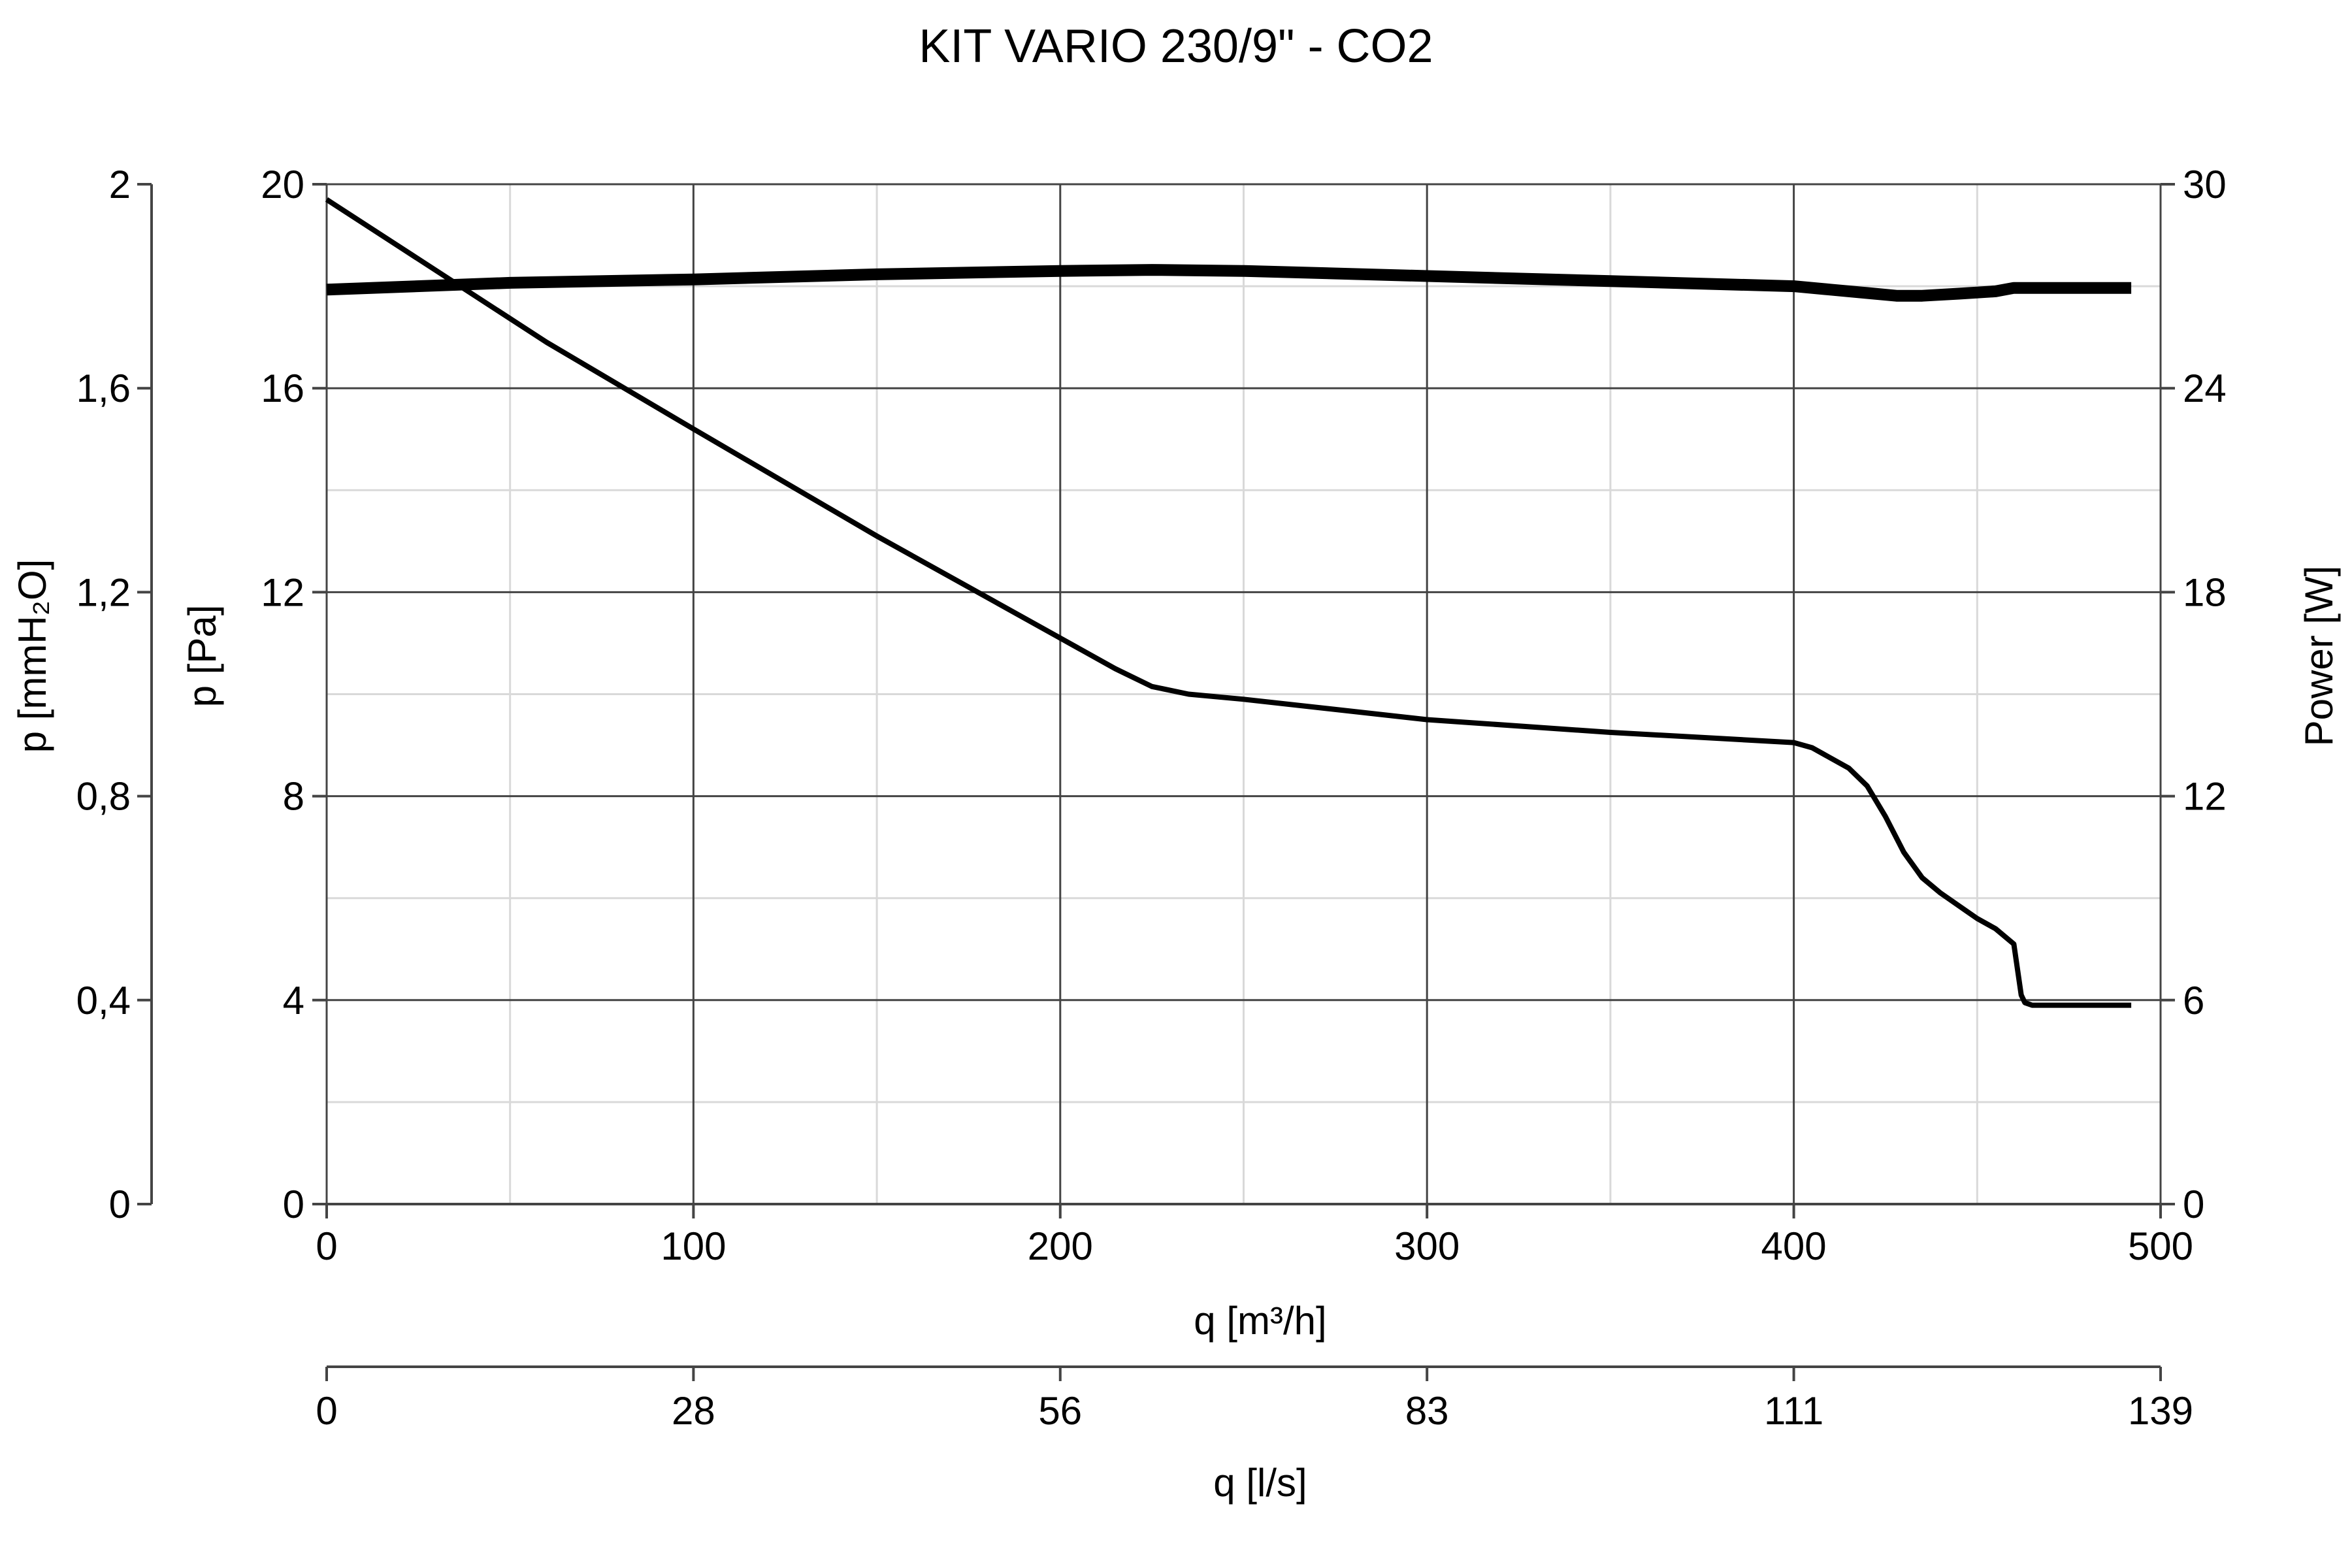  I want to click on y-tick-label: 12, so click(282, 592).